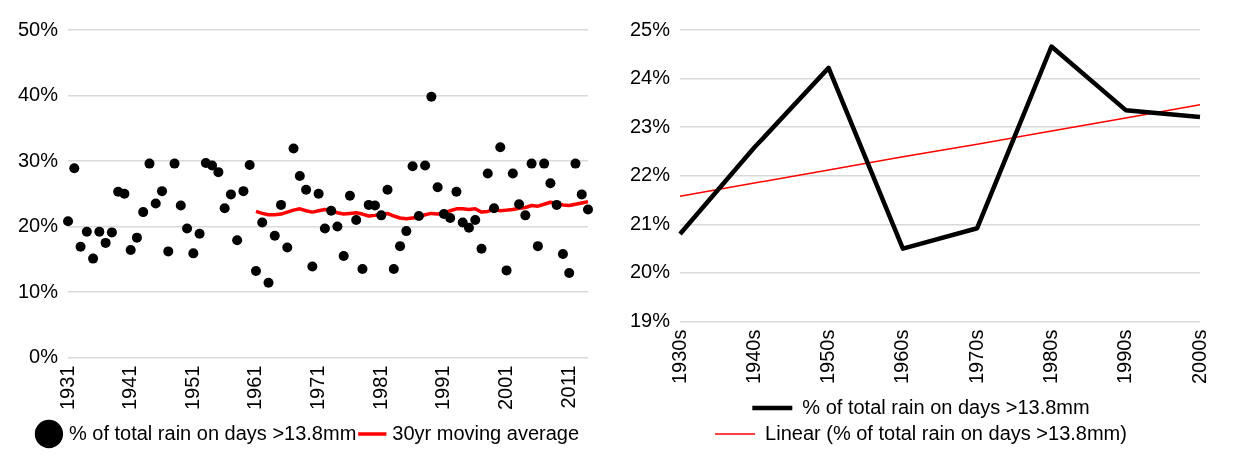 The width and height of the screenshot is (1243, 464). I want to click on x-tick-label: 1930s, so click(678, 357).